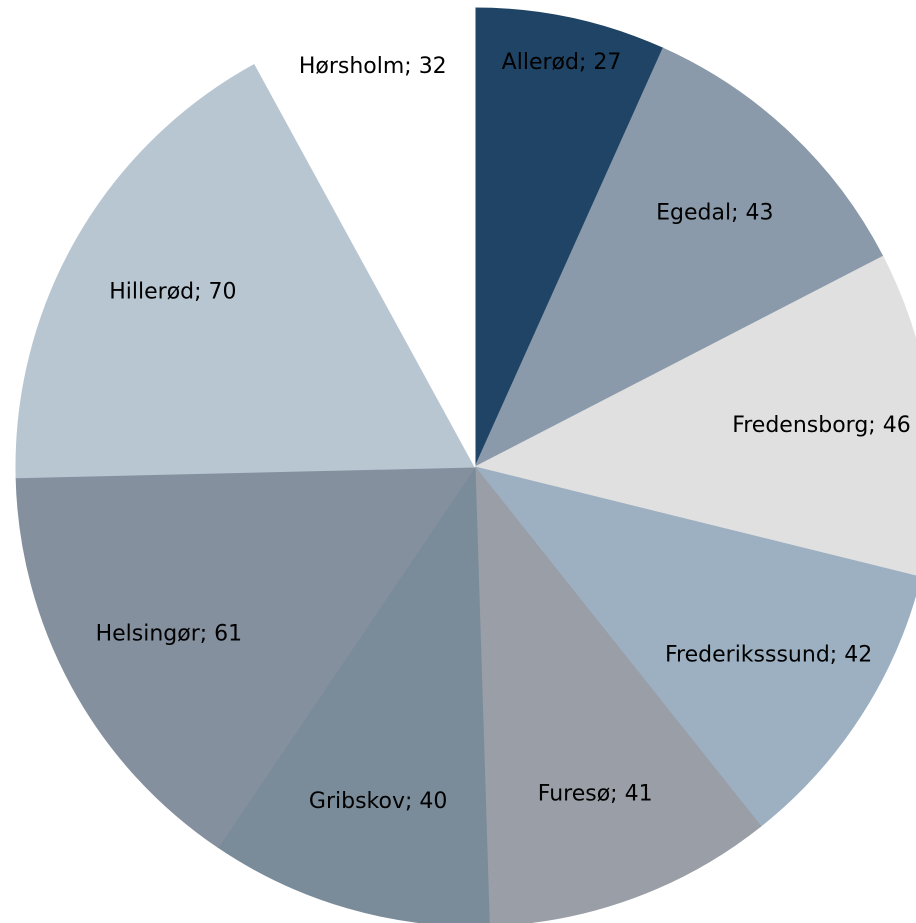  What do you see at coordinates (714, 213) in the screenshot?
I see `data-label: Egedal; 43` at bounding box center [714, 213].